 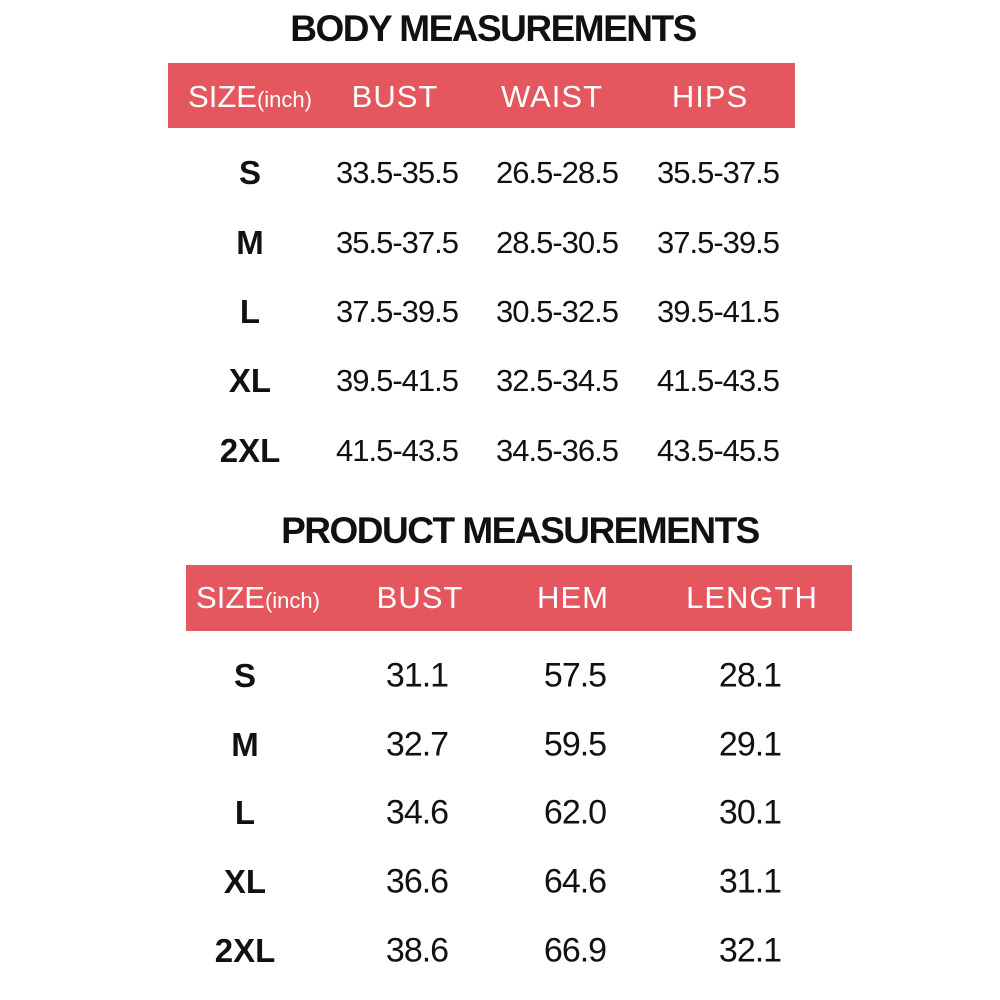 I want to click on column-header: LENGTH, so click(x=752, y=597).